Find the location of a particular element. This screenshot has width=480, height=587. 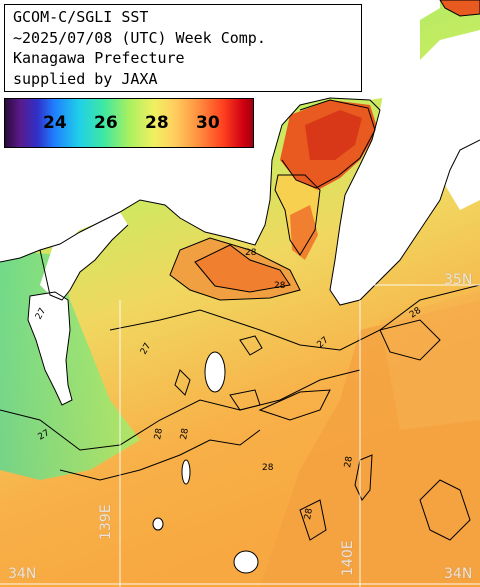

tokyo-bay-hot is located at coordinates (304, 232).